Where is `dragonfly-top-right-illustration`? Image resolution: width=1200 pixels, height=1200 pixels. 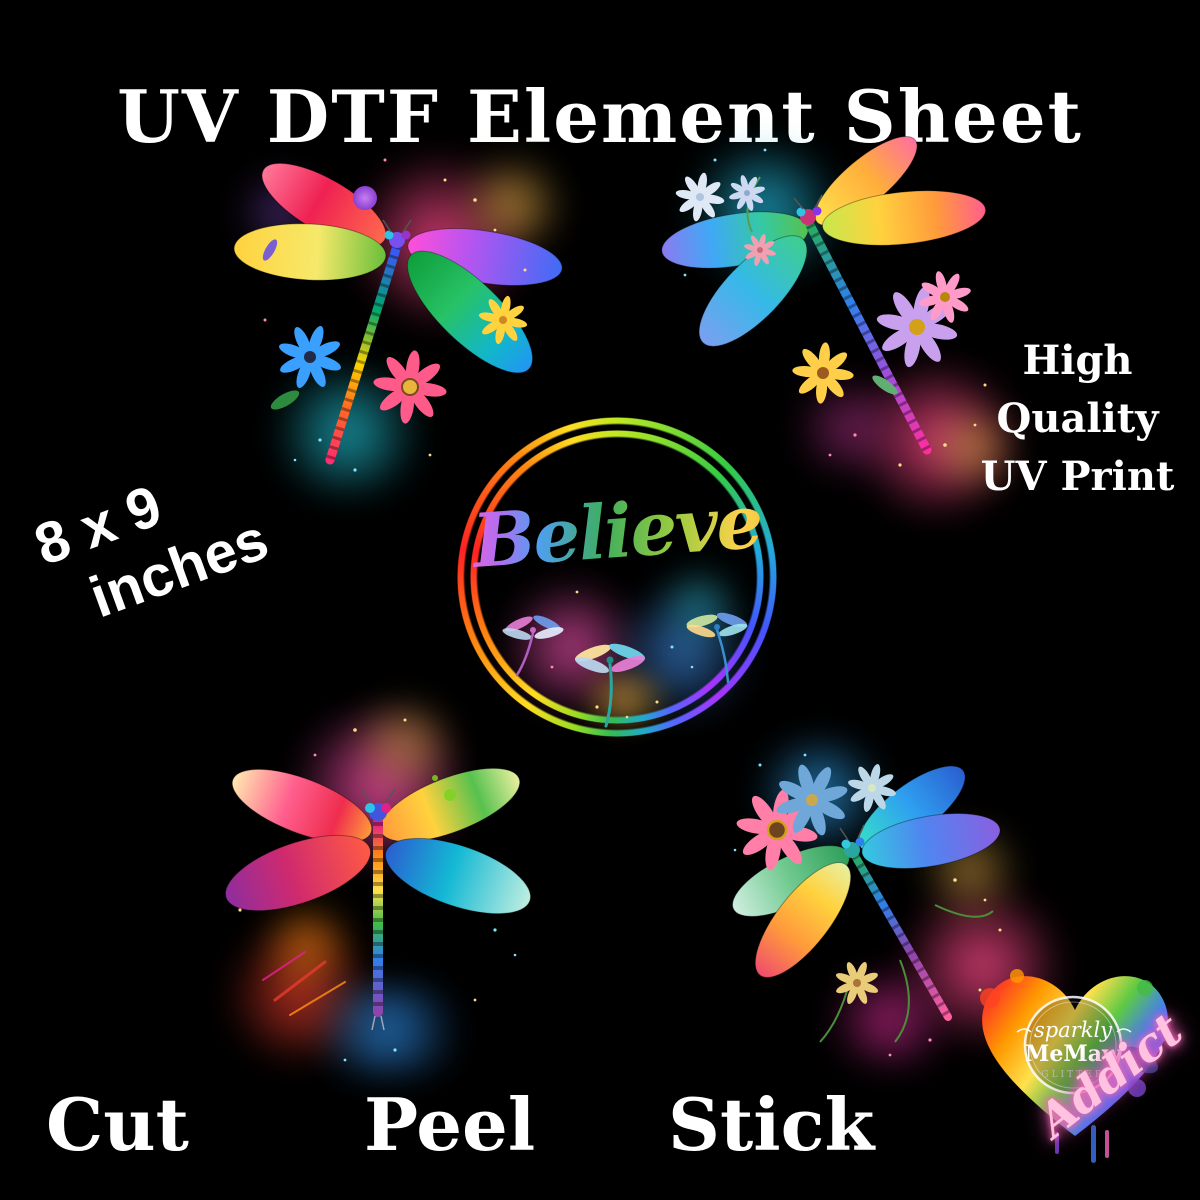 dragonfly-top-right-illustration is located at coordinates (837, 325).